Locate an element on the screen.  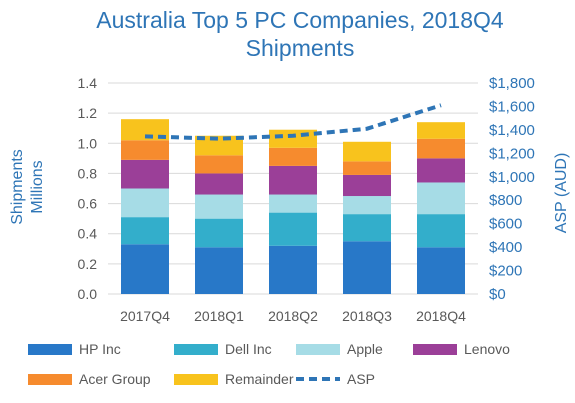
y2-tick-label: $1,400 is located at coordinates (512, 130).